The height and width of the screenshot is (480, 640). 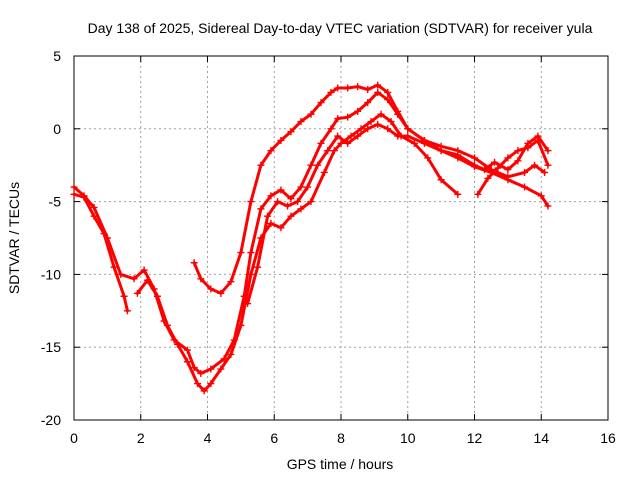 What do you see at coordinates (141, 438) in the screenshot?
I see `x-tick-label: 2` at bounding box center [141, 438].